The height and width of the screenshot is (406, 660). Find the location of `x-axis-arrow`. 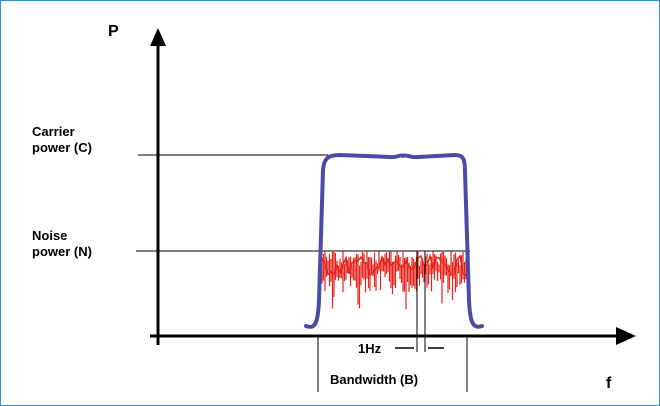

x-axis-arrow is located at coordinates (626, 336).